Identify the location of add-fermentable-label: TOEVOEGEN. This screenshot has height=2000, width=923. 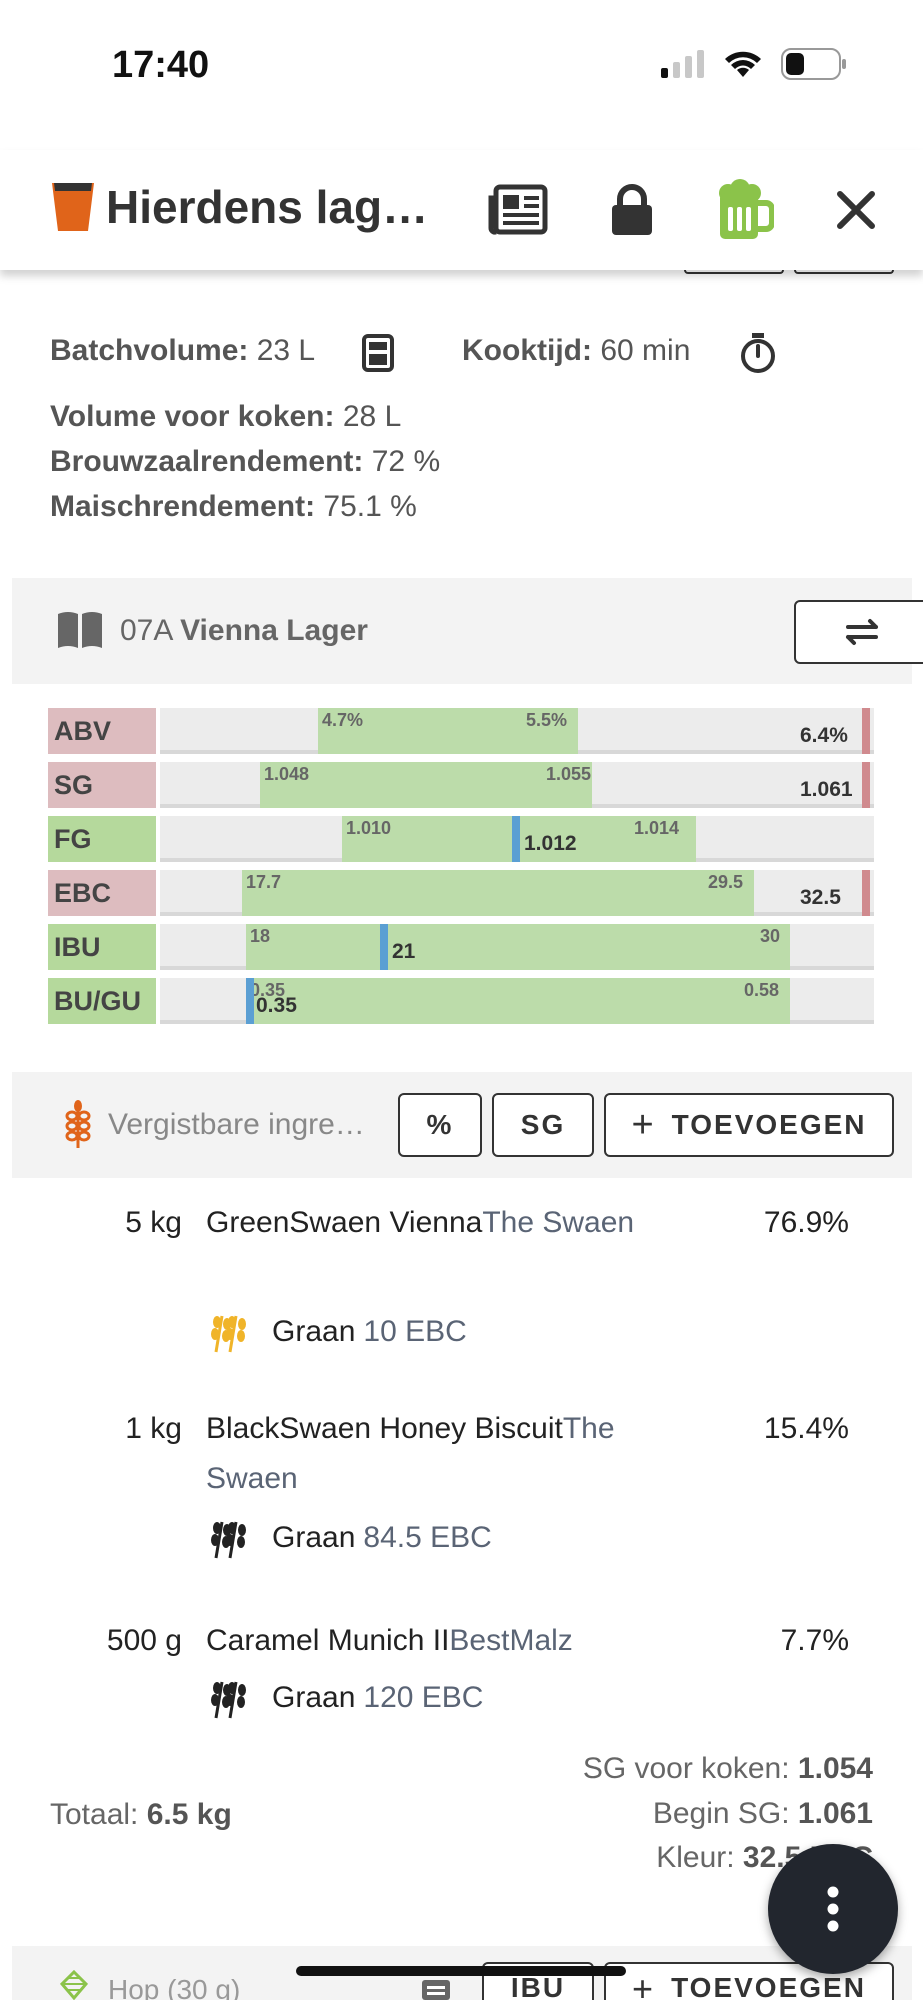
(769, 1124).